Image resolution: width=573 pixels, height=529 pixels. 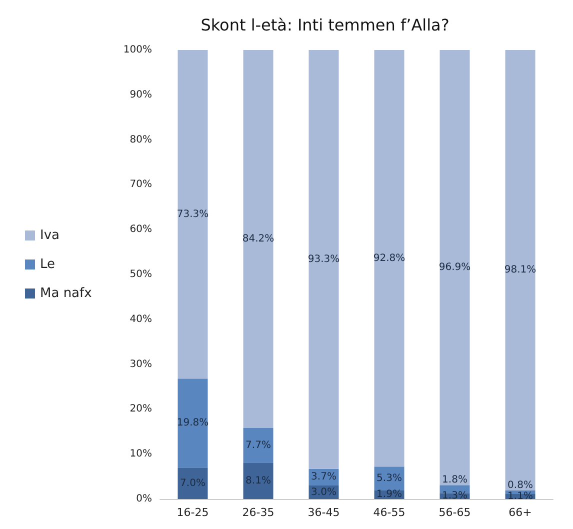 I want to click on y-tick-label: 40%, so click(x=141, y=319).